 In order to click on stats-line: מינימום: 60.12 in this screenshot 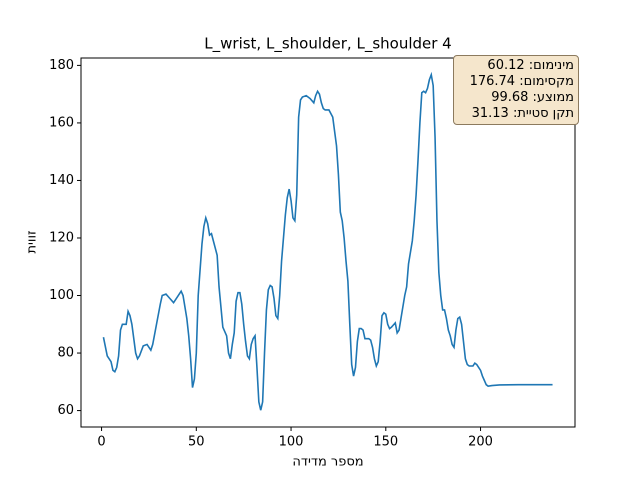, I will do `click(530, 65)`.